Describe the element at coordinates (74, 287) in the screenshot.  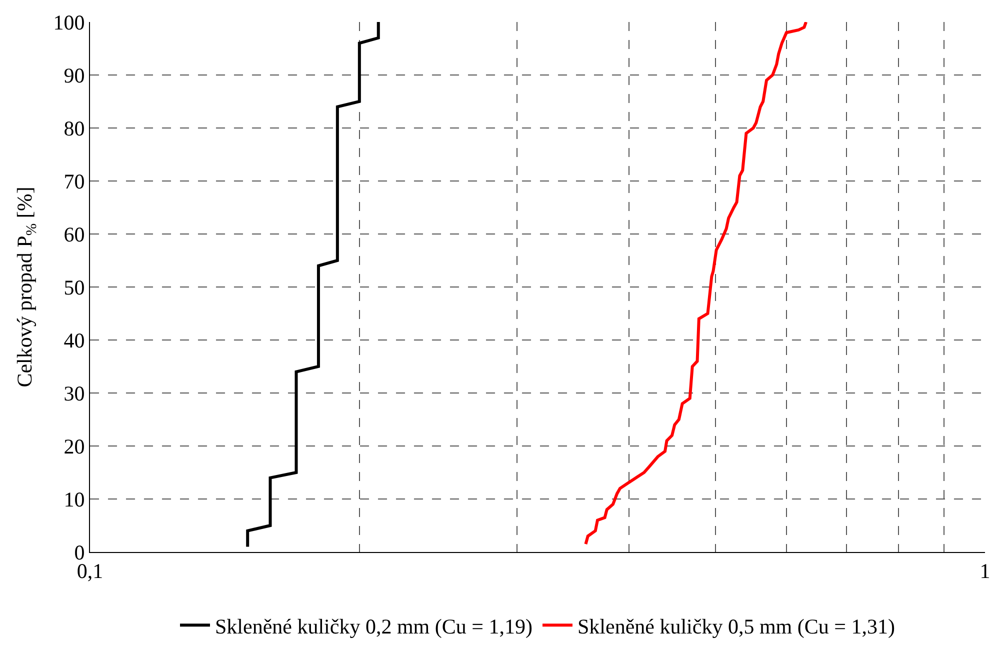
I see `y-tick-label: 50` at that location.